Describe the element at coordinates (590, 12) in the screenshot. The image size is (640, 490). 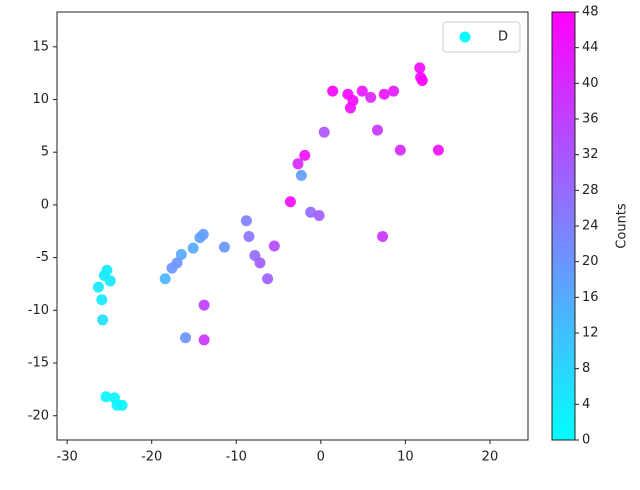
I see `colorbar-tick-label: 48` at that location.